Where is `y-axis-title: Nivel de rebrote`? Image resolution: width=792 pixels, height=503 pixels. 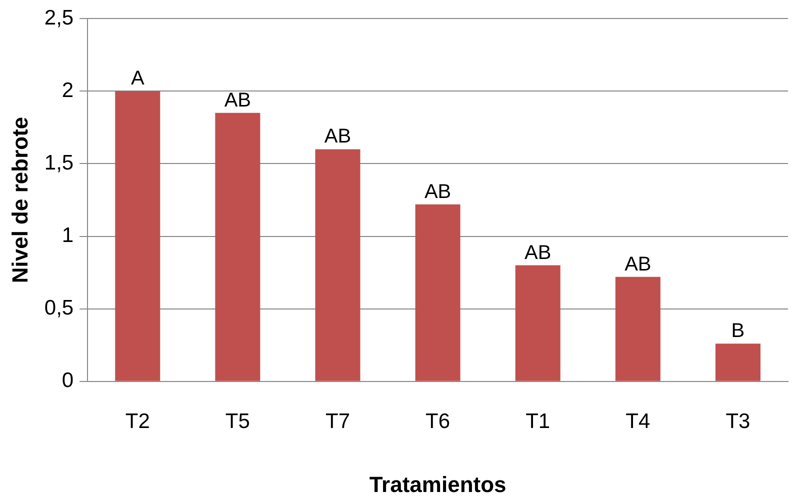
y-axis-title: Nivel de rebrote is located at coordinates (19, 200).